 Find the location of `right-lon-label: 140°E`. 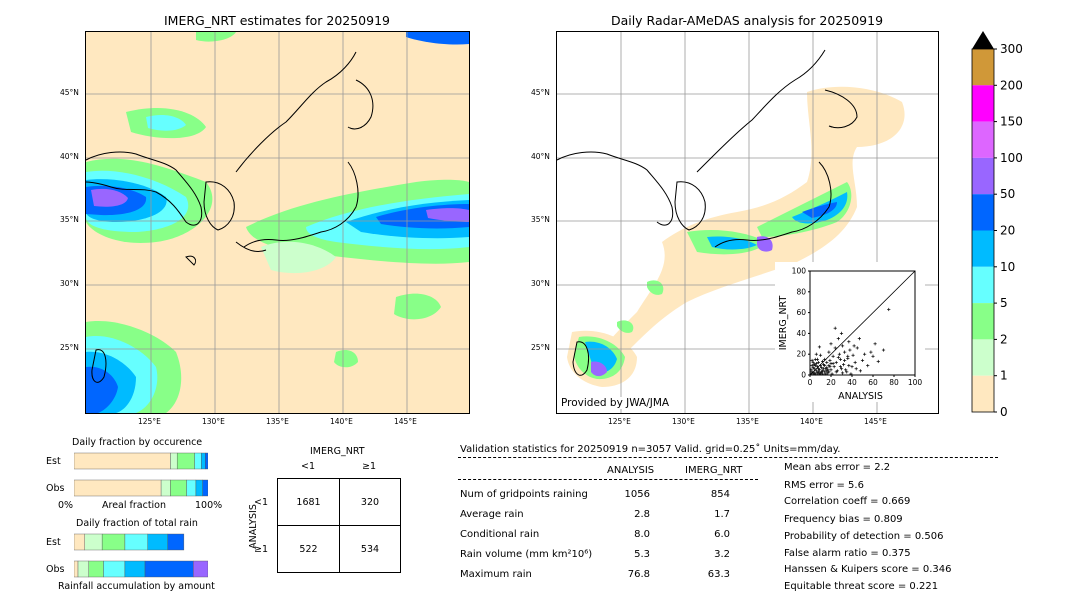

right-lon-label: 140°E is located at coordinates (811, 421).